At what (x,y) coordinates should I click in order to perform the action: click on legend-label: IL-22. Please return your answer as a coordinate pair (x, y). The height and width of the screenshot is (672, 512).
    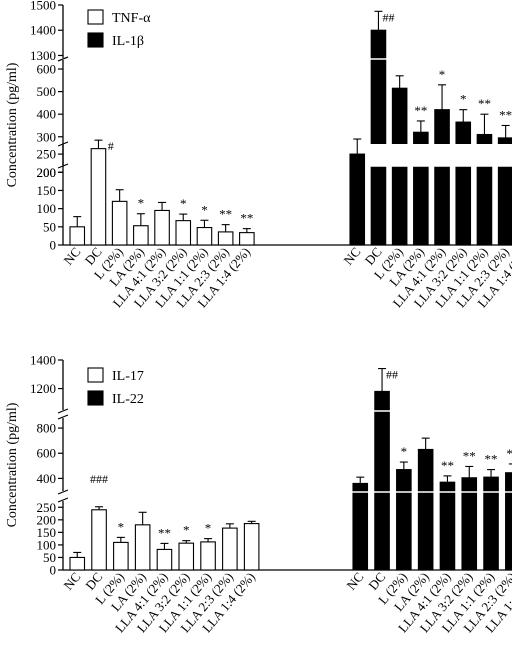
    Looking at the image, I should click on (128, 399).